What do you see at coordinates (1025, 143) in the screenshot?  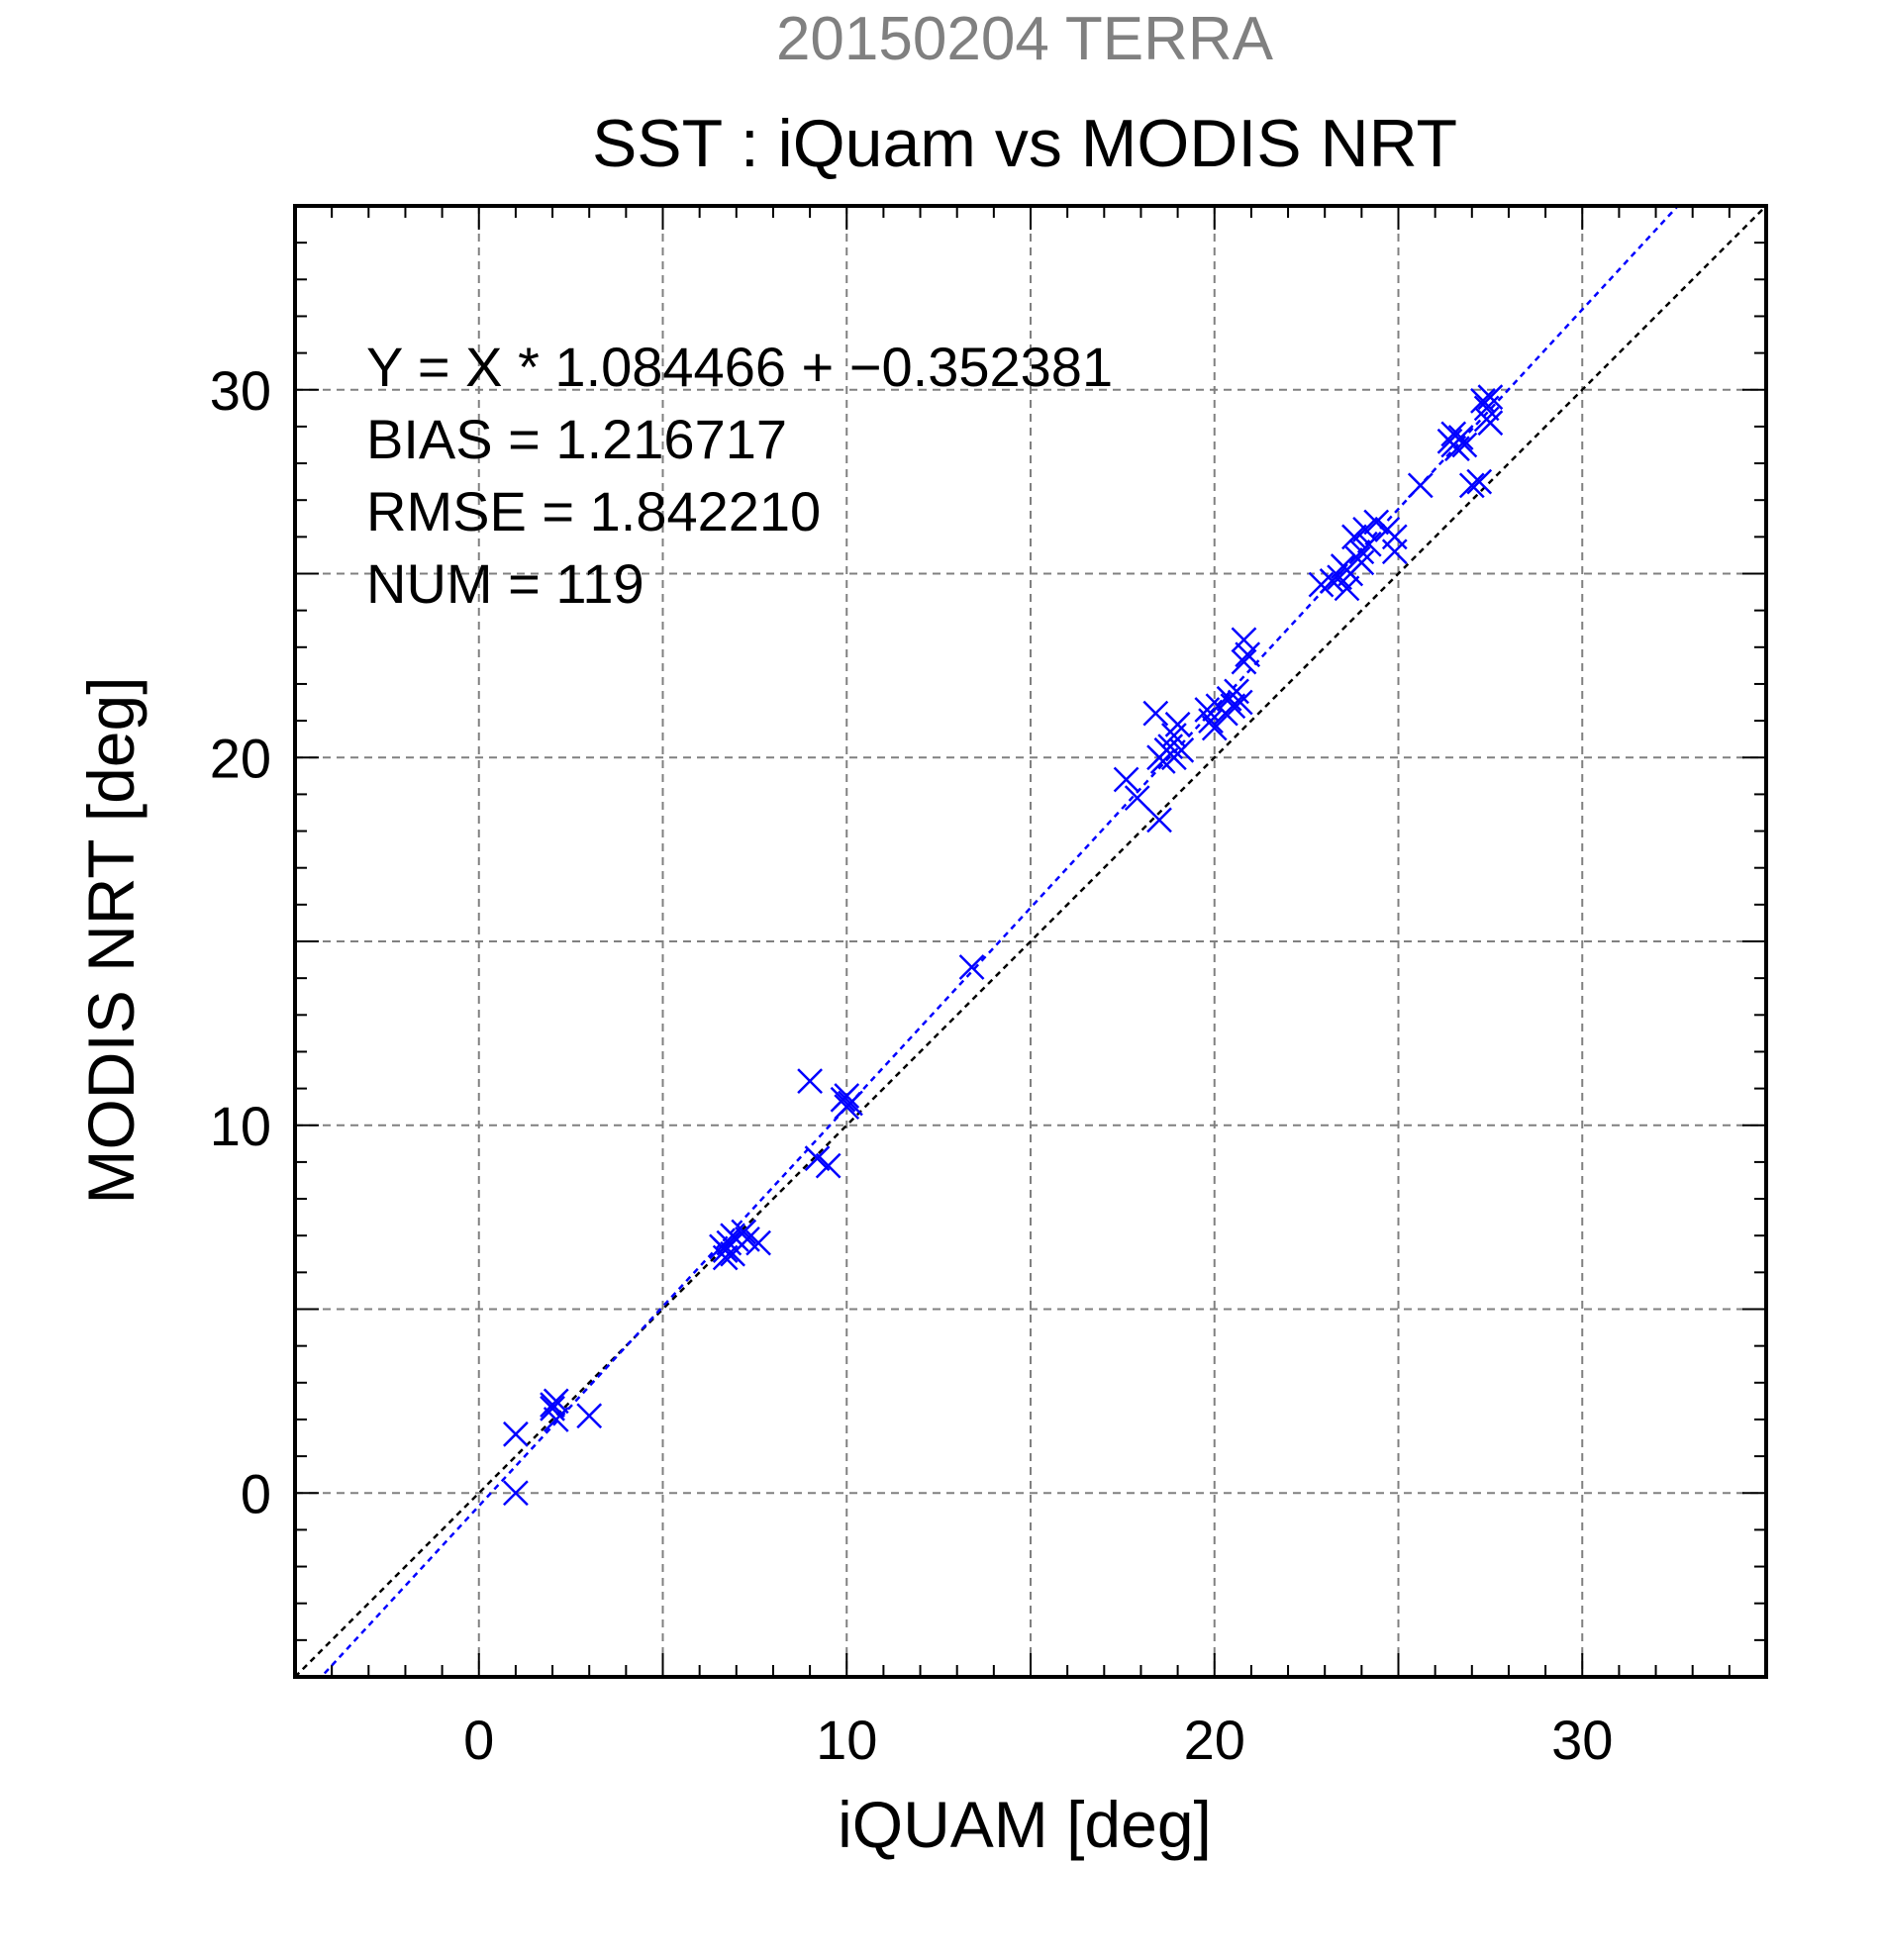 I see `chart-title: SST : iQuam vs MODIS NRT` at bounding box center [1025, 143].